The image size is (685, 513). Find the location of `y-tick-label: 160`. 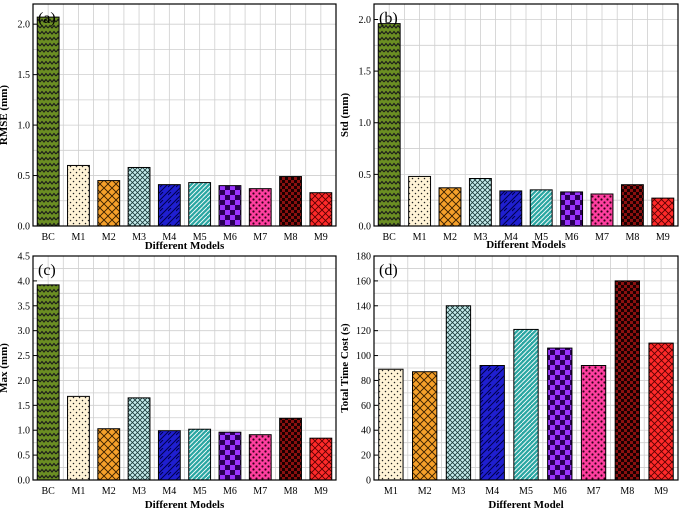

y-tick-label: 160 is located at coordinates (363, 281).